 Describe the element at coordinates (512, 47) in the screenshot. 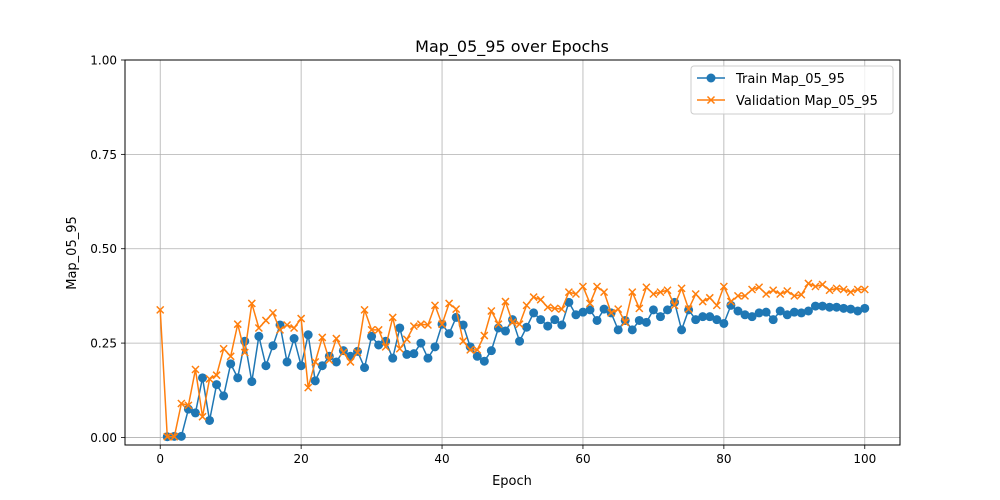

I see `chart-title: Map_05_95 over Epochs` at that location.